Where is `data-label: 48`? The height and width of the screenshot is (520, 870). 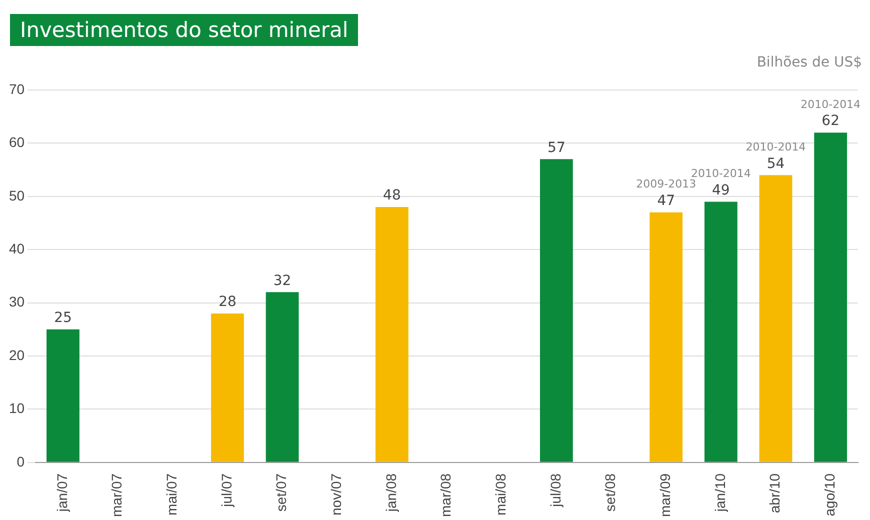 data-label: 48 is located at coordinates (392, 196).